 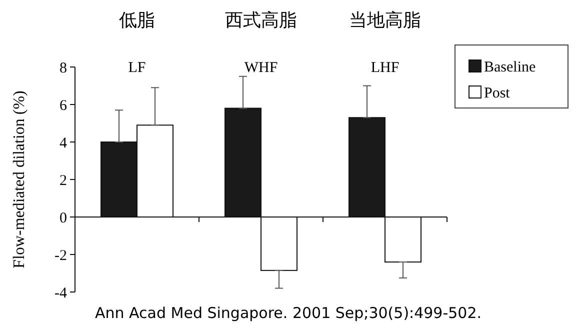 I want to click on y-tick-label: 8, so click(x=63, y=68).